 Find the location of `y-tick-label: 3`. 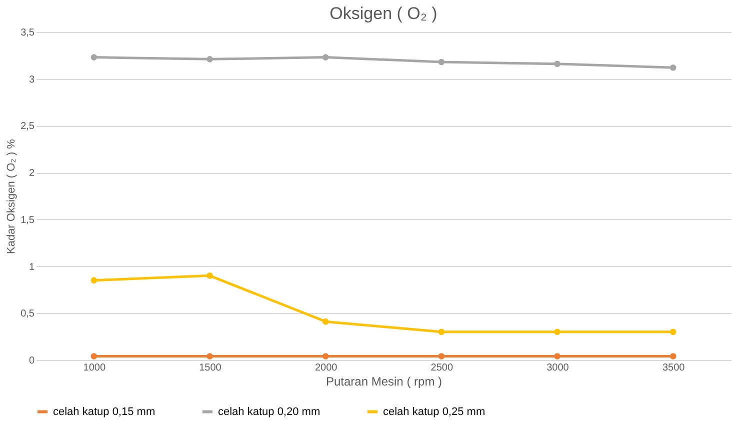

y-tick-label: 3 is located at coordinates (31, 80).